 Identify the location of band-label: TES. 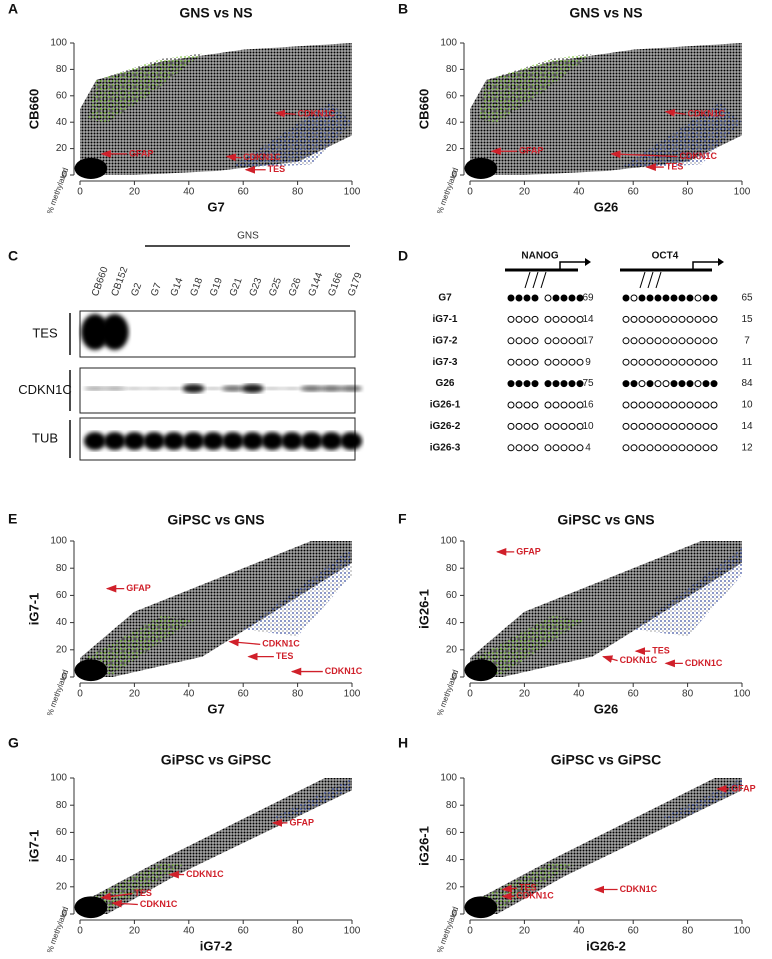
(45, 332).